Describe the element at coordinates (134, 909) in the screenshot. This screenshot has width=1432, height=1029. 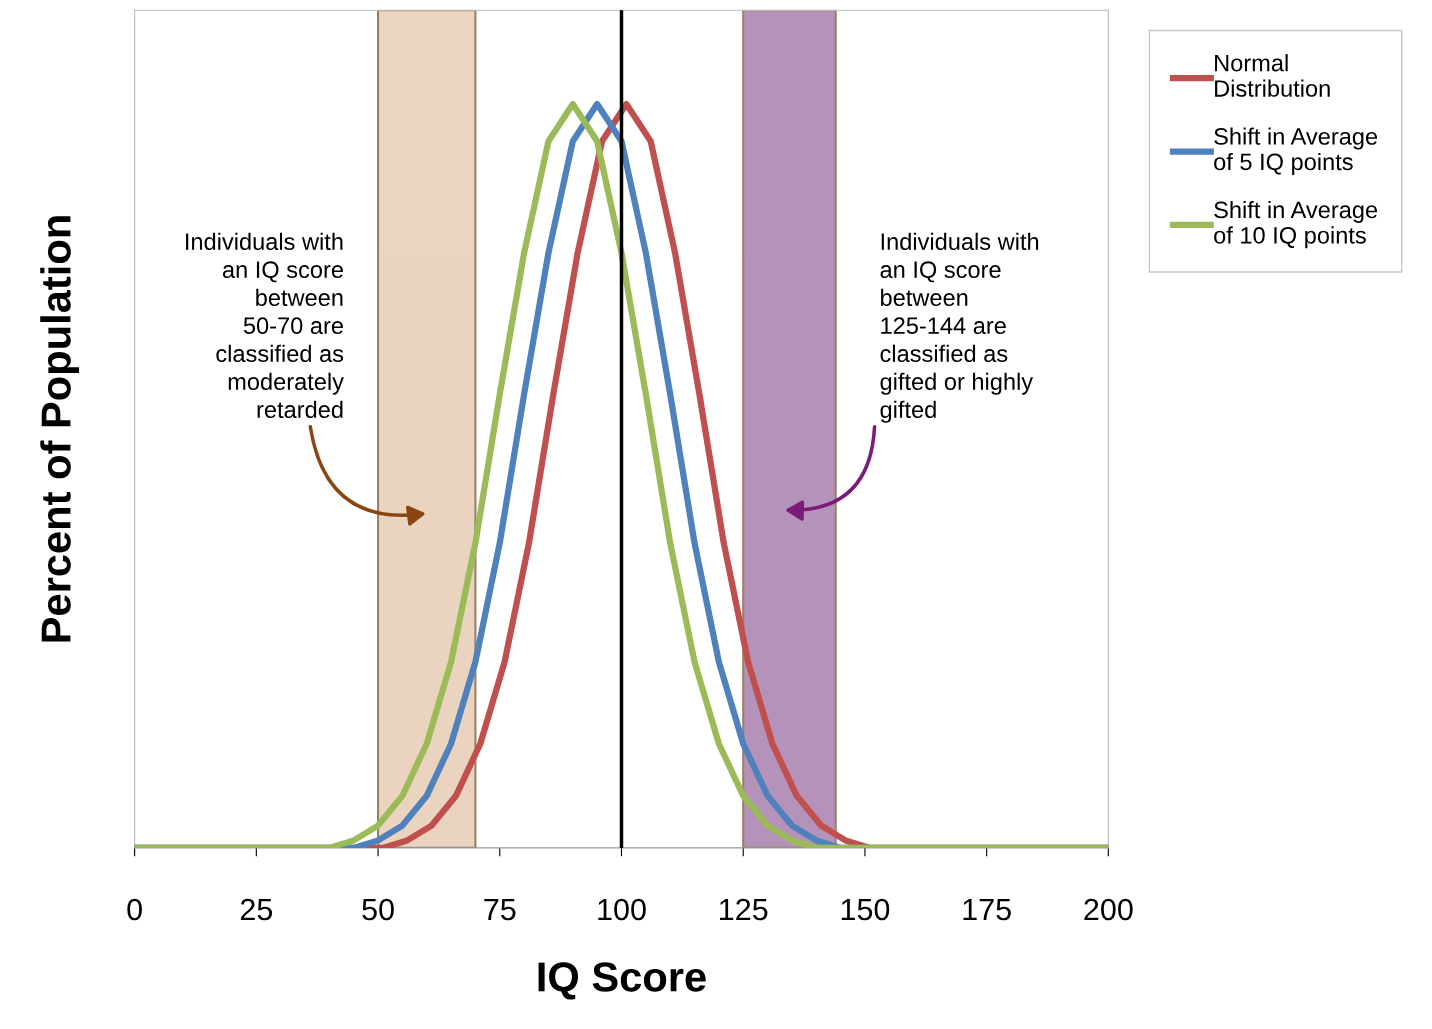
I see `x-tick-label: 0` at that location.